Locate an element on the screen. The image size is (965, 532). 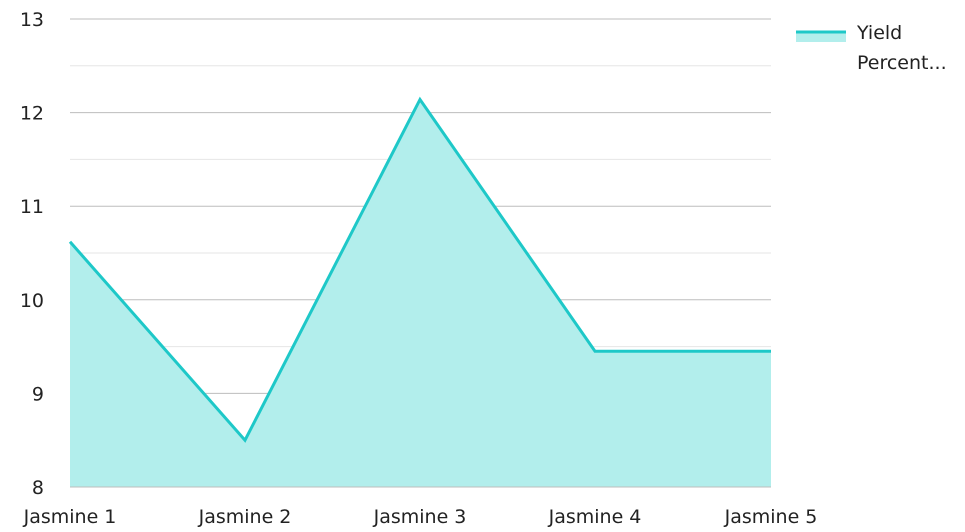
legend-label-line: Yield is located at coordinates (879, 33).